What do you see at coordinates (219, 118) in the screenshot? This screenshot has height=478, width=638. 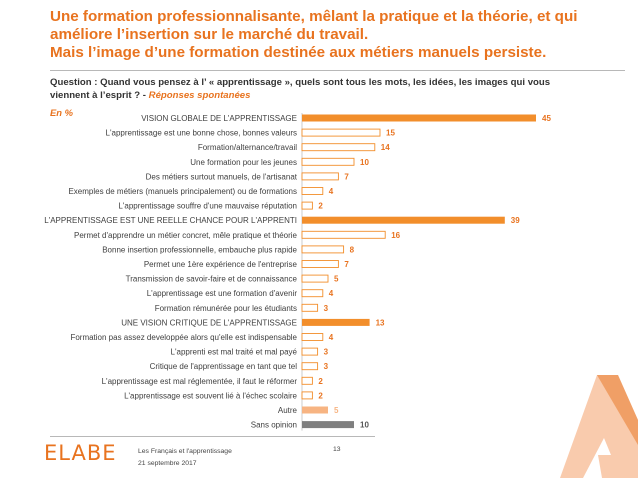 I see `category-label-vision-globale-de-l-apprentissage: VISION GLOBALE DE L'APPRENTISSAGE` at bounding box center [219, 118].